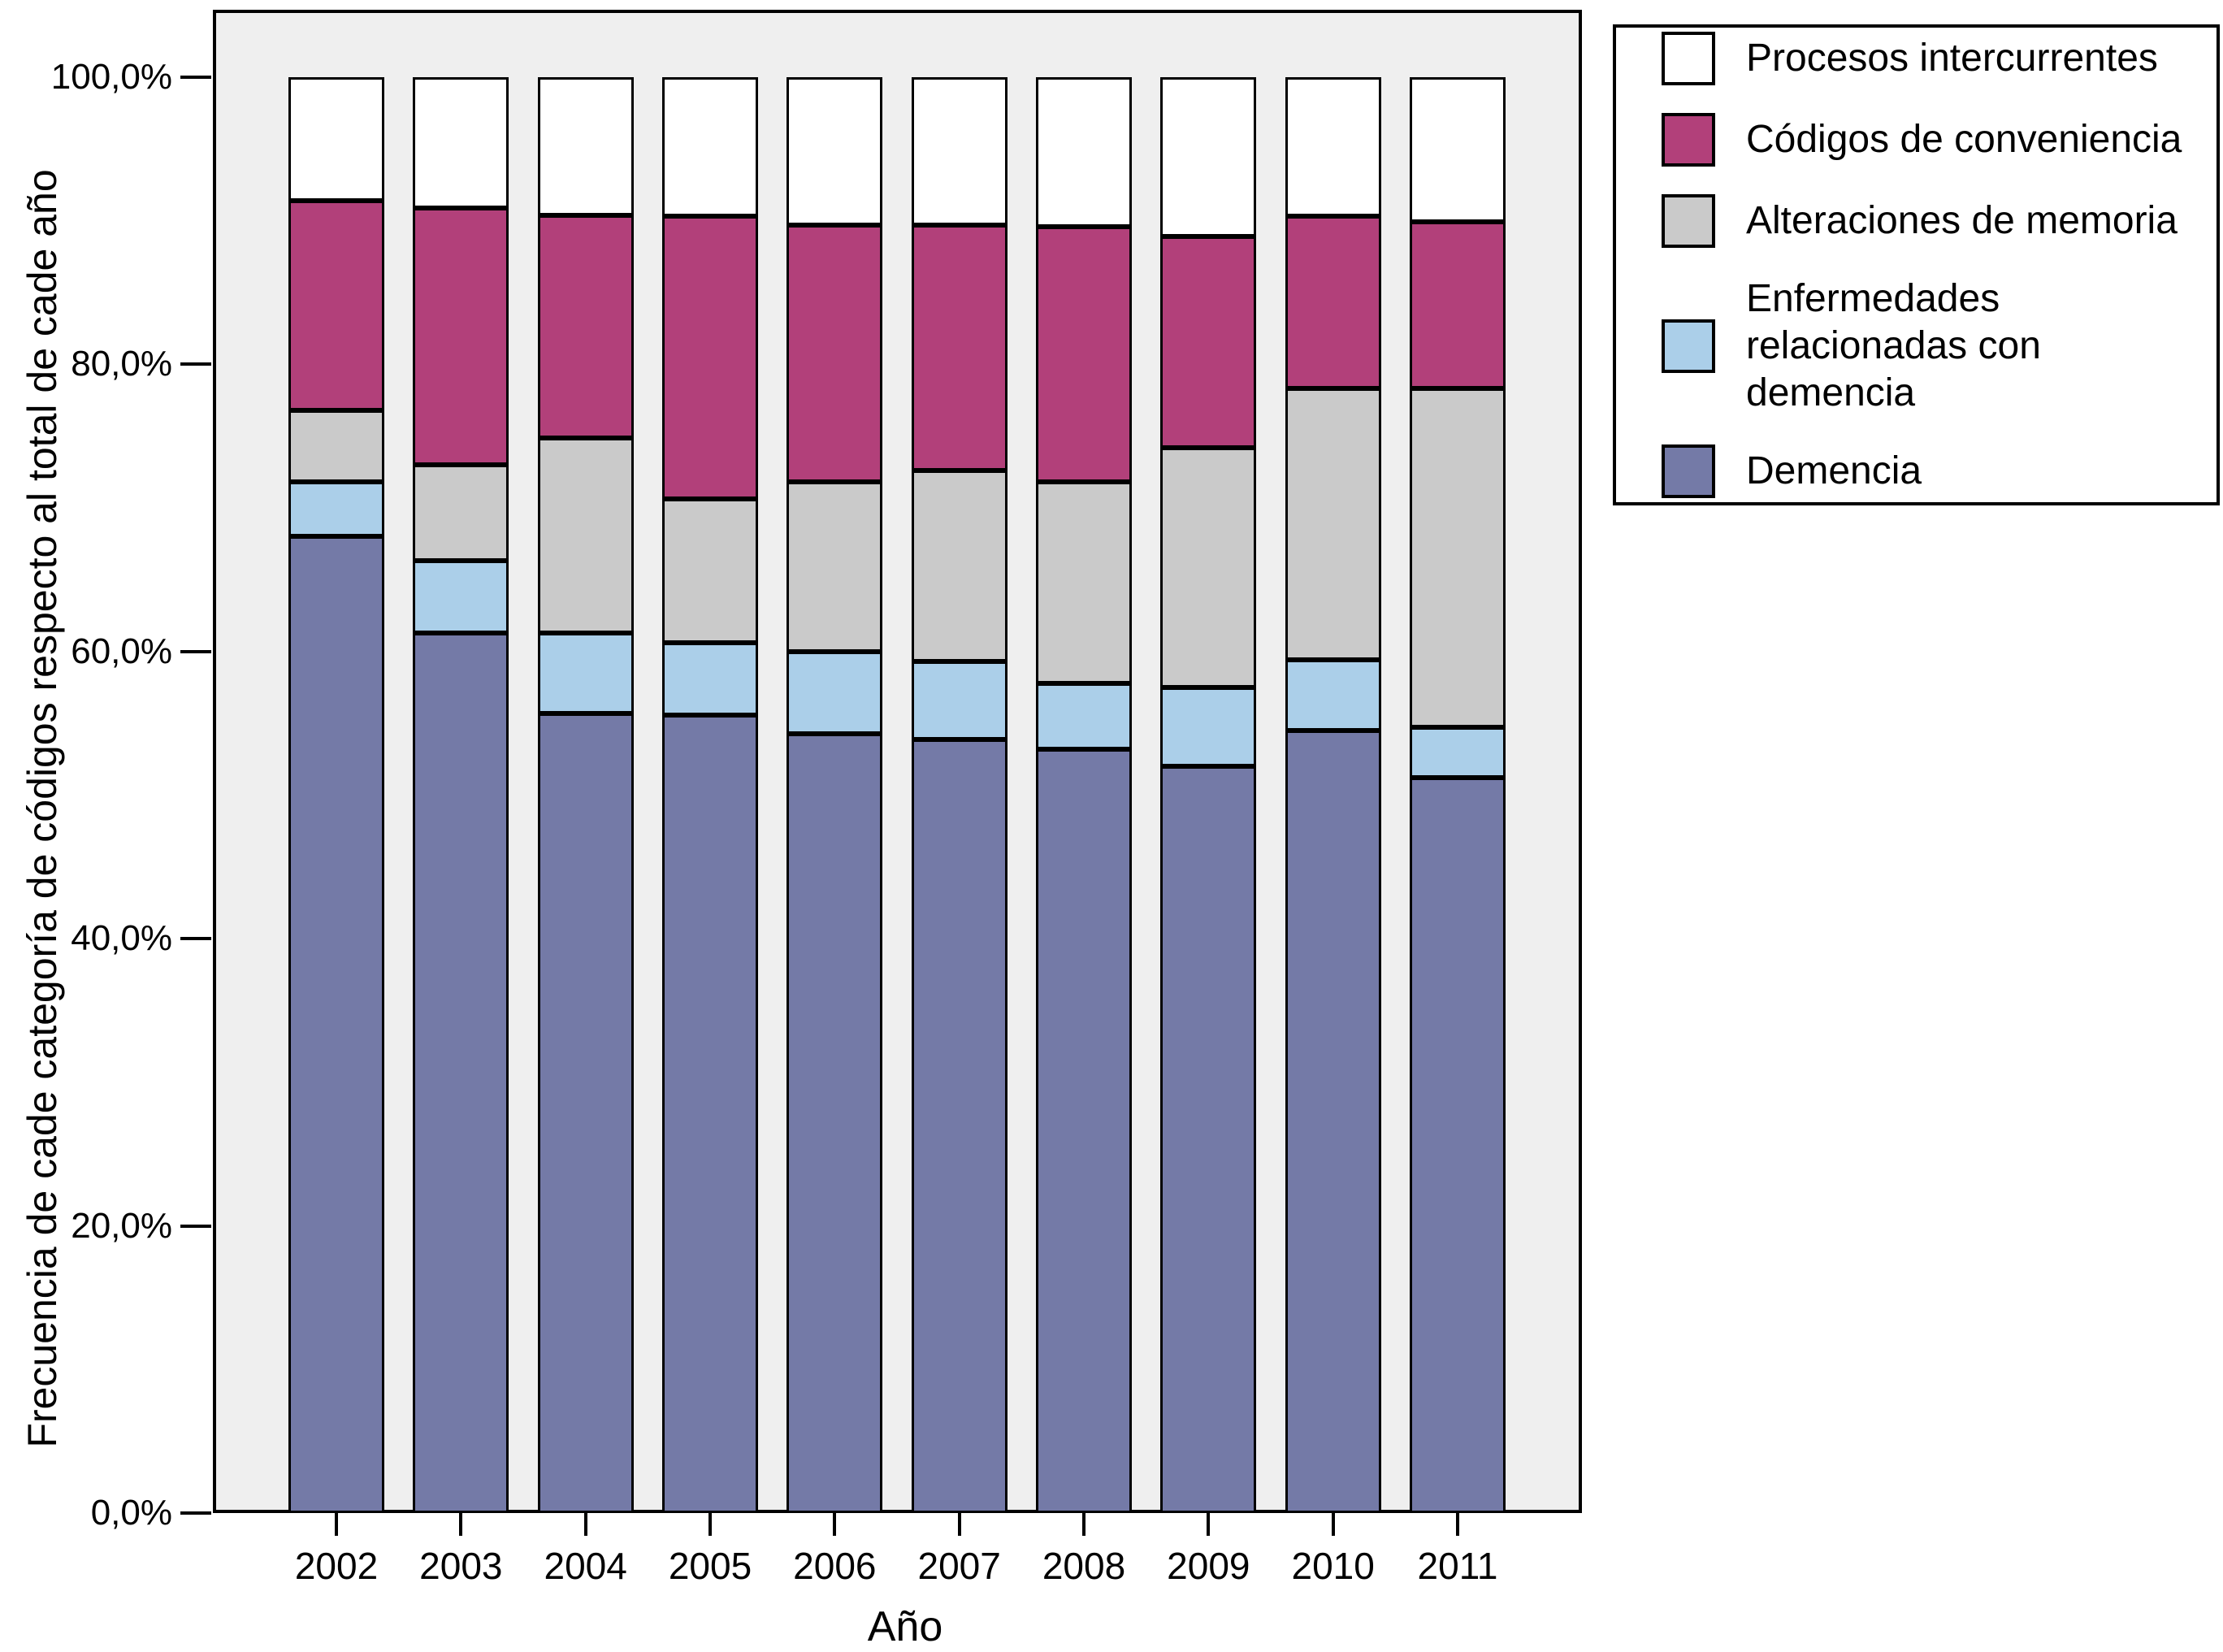 This screenshot has width=2223, height=1652. I want to click on legend-item: Códigos de conveniencia, so click(1927, 140).